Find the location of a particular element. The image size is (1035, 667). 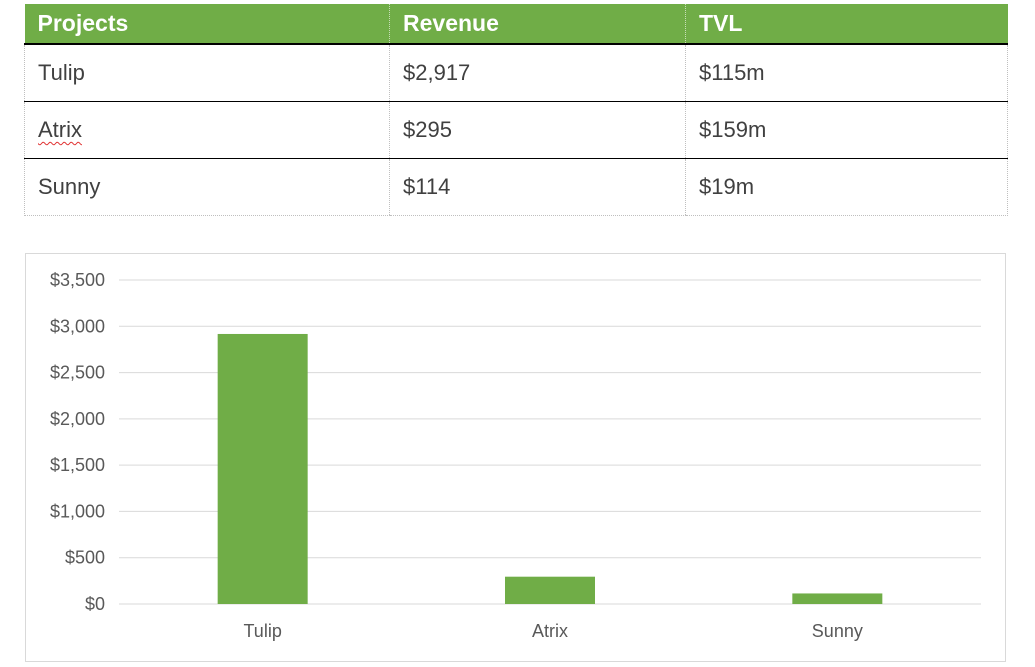

x-axis-categories: Tulip Atrix Sunny is located at coordinates (552, 631).